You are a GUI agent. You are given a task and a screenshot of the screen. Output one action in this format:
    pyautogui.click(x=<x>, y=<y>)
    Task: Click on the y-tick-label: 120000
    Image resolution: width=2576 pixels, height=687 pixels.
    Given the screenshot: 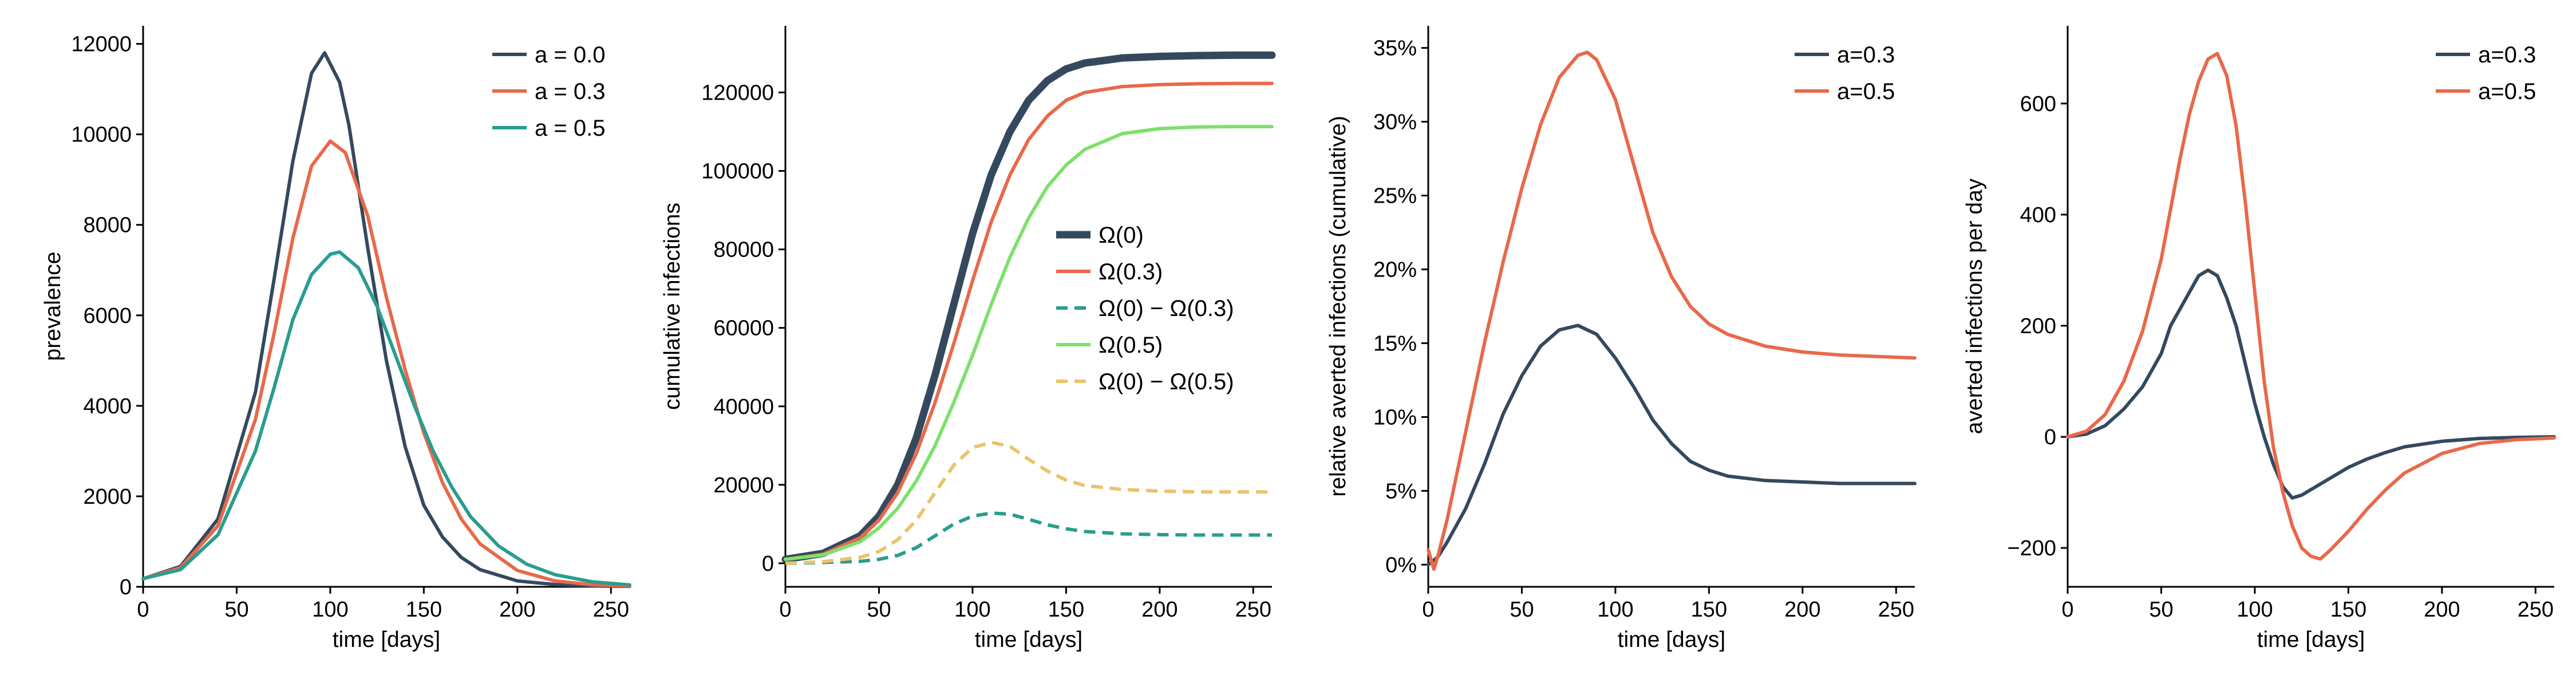 What is the action you would take?
    pyautogui.click(x=737, y=93)
    